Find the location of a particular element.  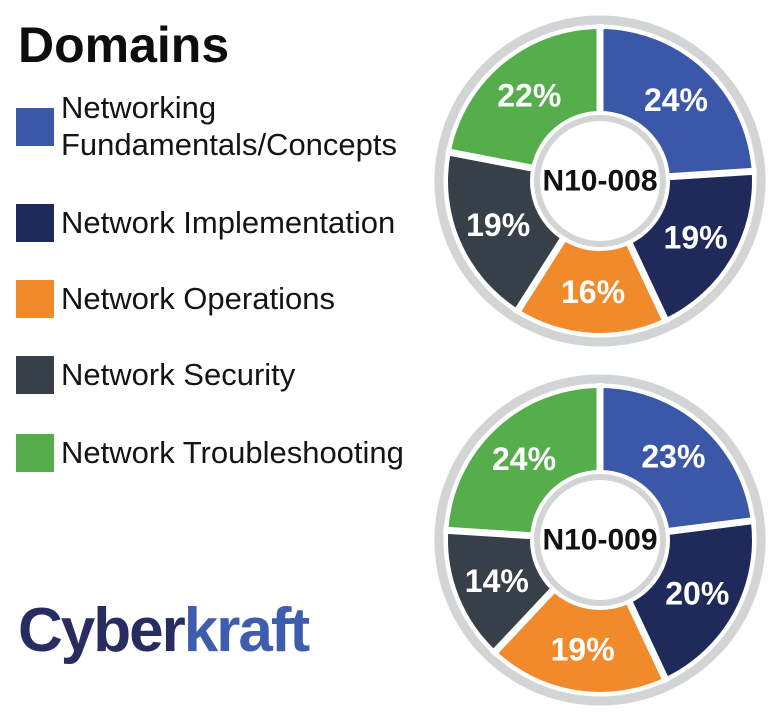

legend-item-network-operations: Network Operations is located at coordinates (175, 299).